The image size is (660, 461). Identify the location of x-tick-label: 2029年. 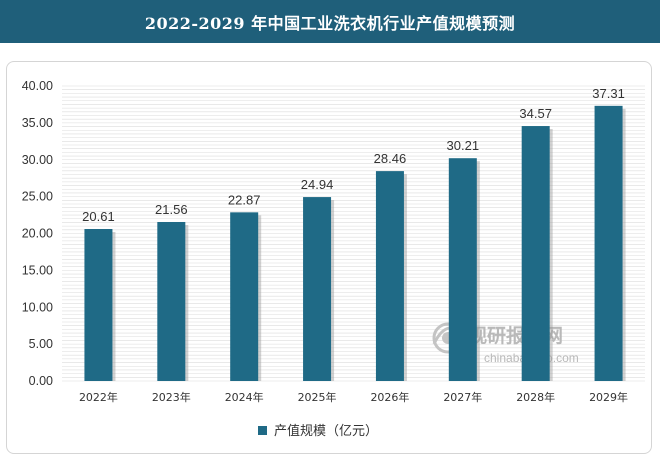
(608, 397).